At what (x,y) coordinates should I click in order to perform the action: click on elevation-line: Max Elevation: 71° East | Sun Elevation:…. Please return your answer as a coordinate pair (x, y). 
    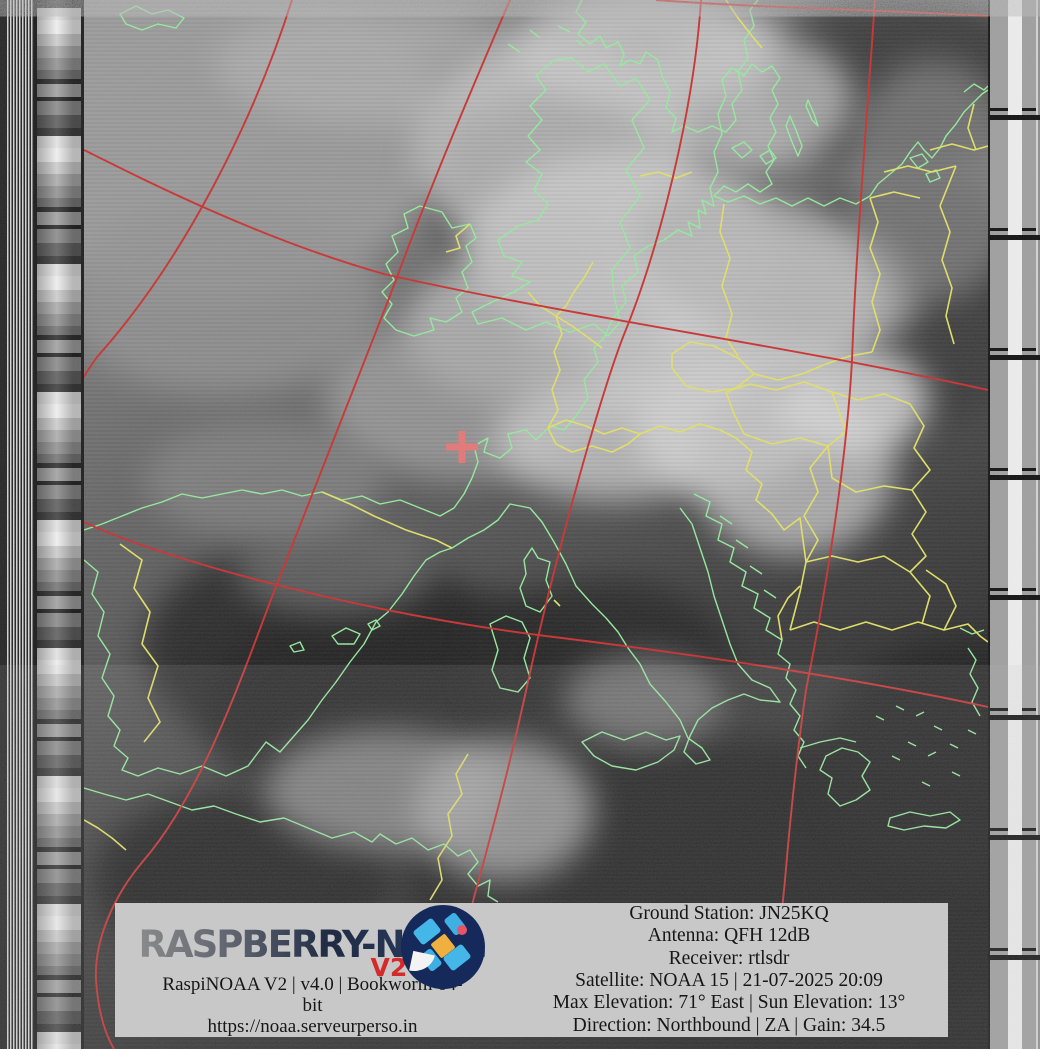
    Looking at the image, I should click on (729, 1003).